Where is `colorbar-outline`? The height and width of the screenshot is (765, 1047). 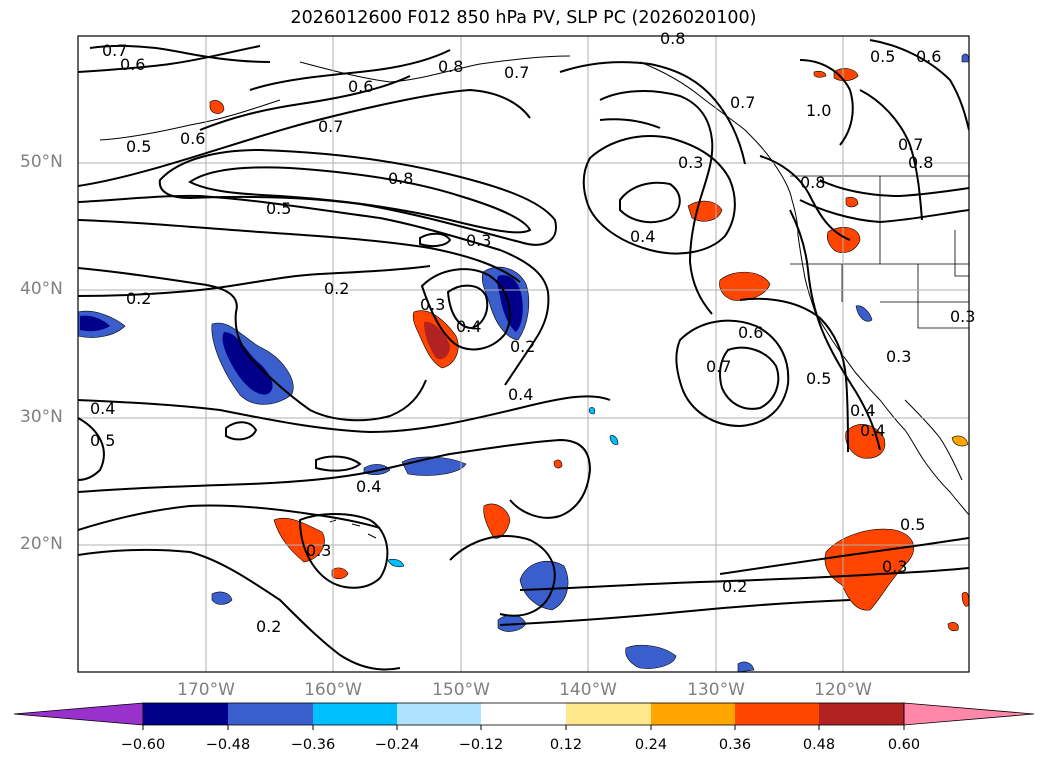 colorbar-outline is located at coordinates (523, 714).